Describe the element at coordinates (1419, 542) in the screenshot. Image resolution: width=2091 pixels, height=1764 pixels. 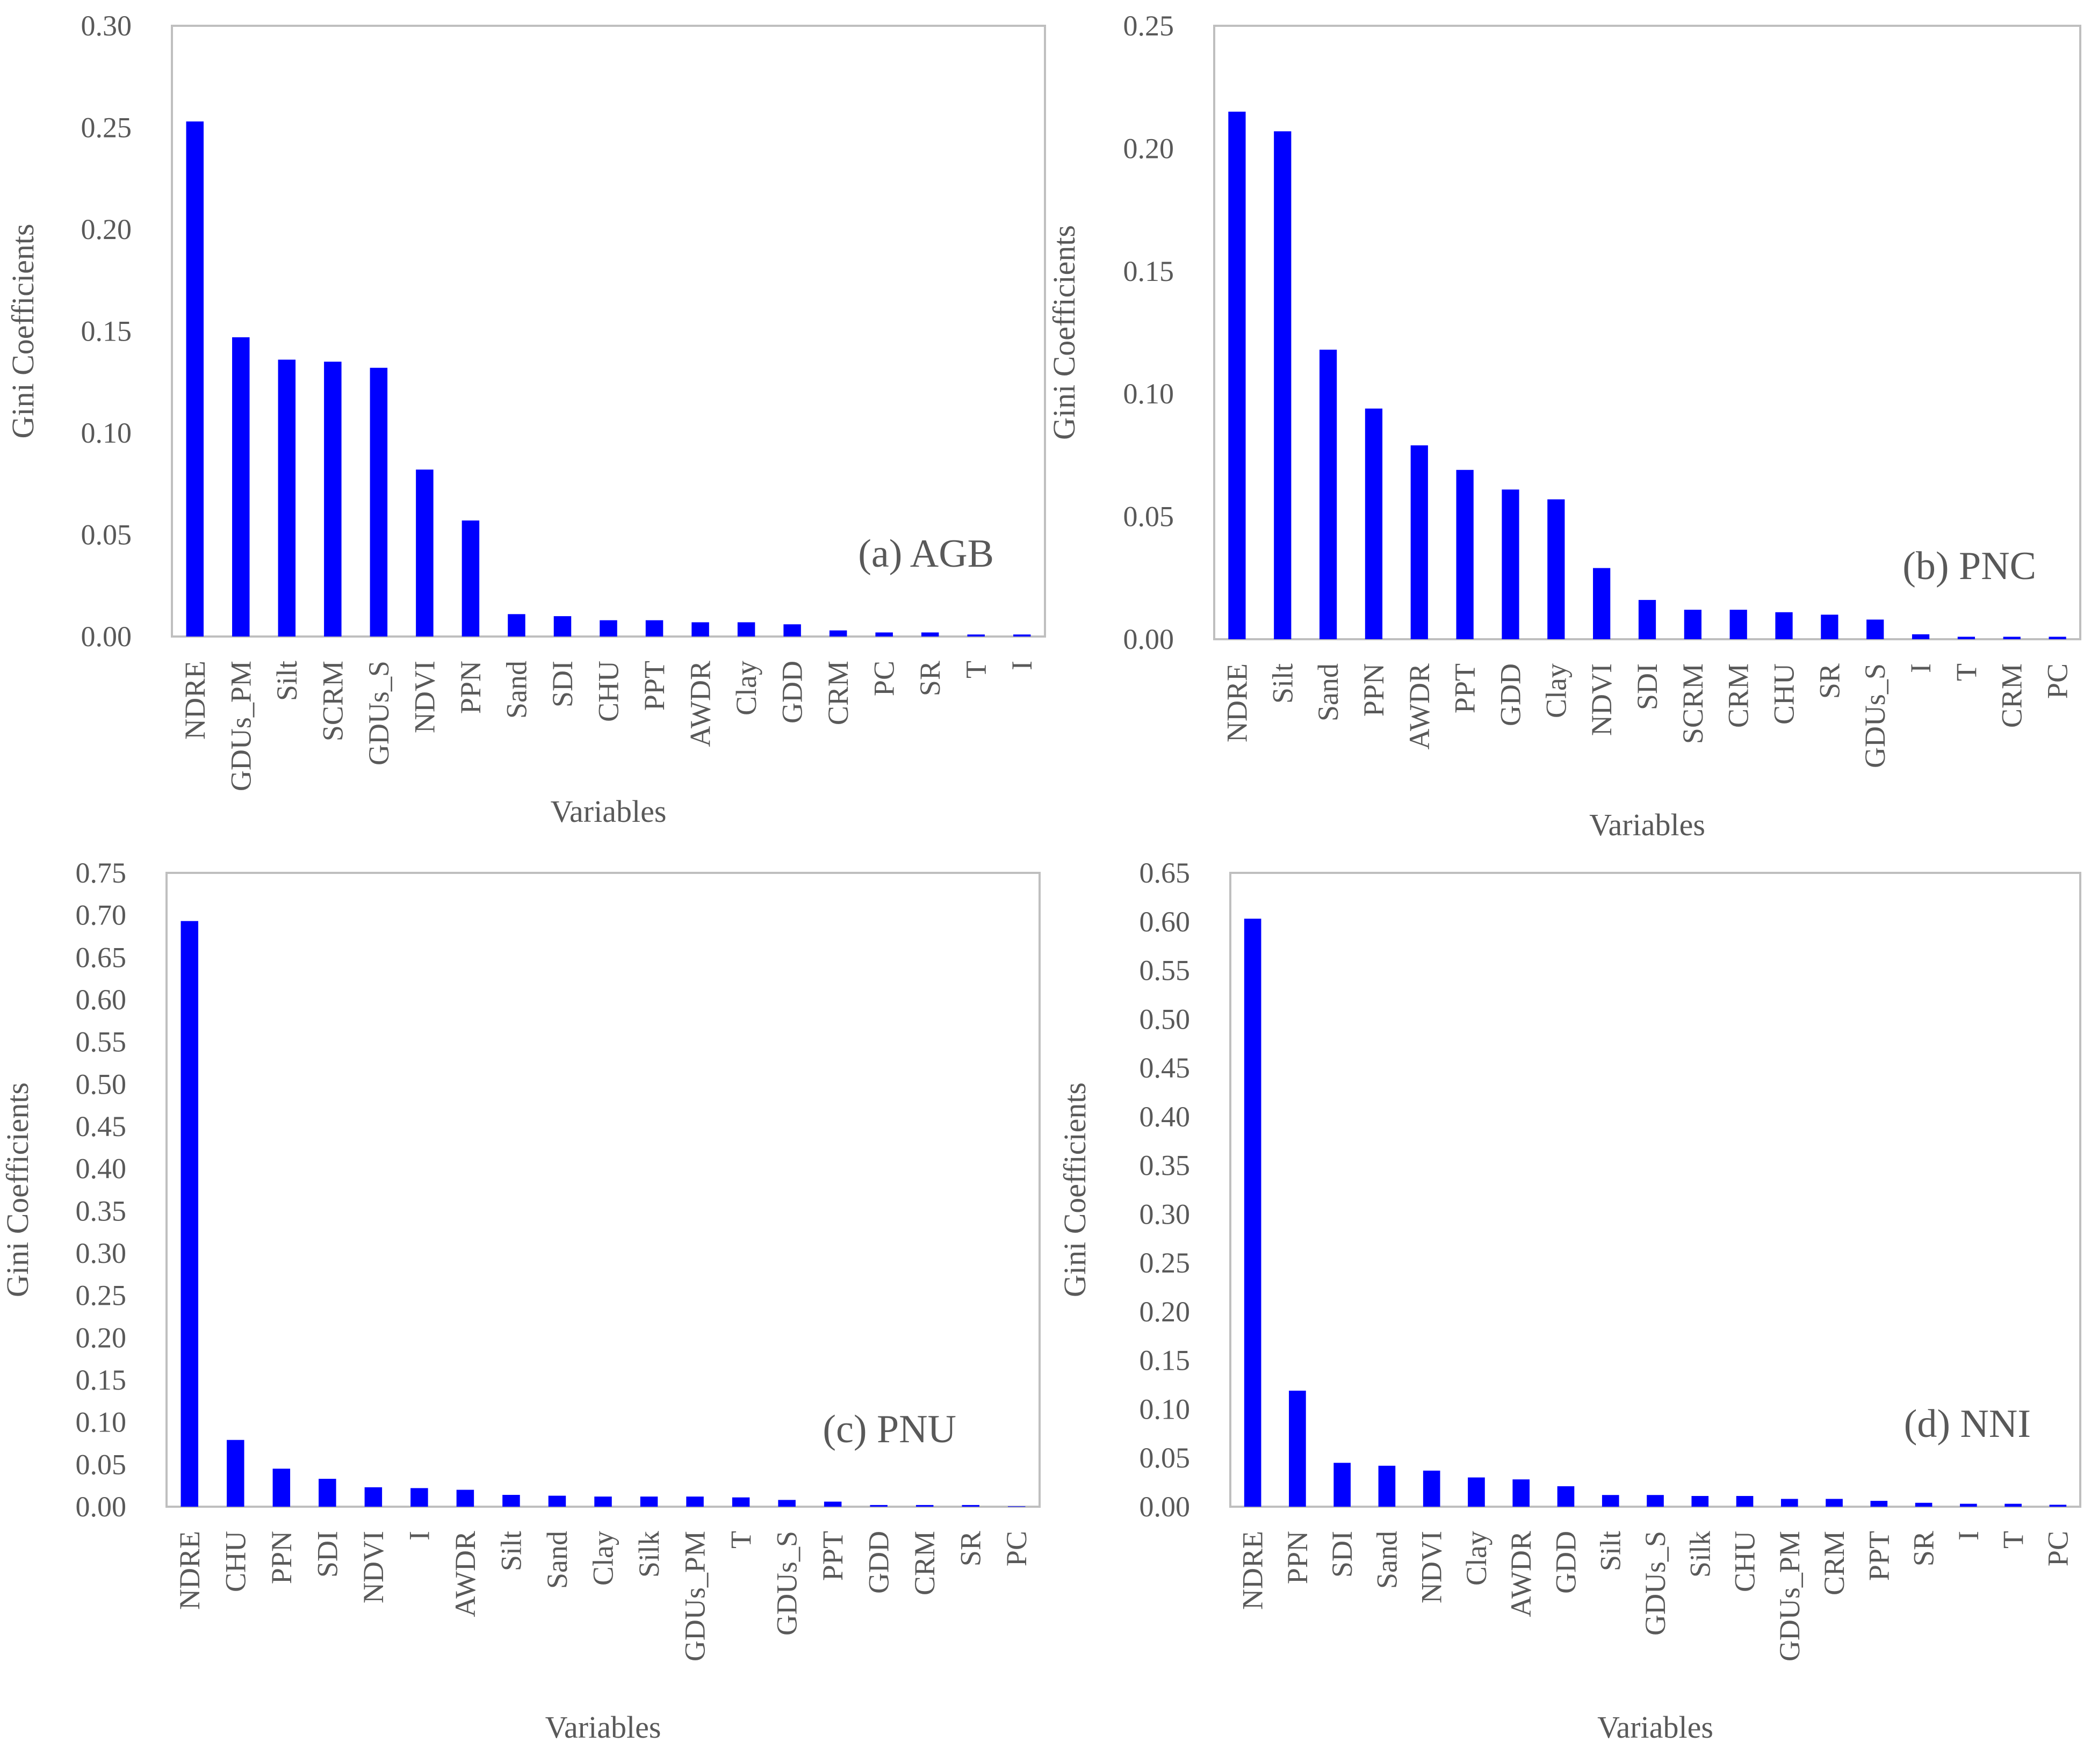
I see `bar-awdr` at that location.